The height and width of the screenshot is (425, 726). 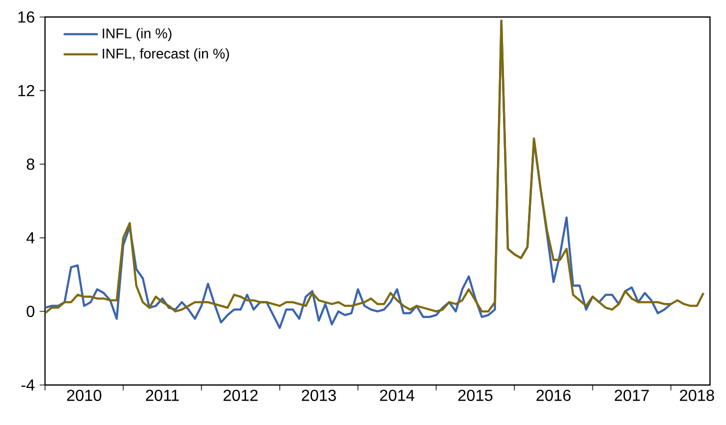 I want to click on x-tick-label: 2011, so click(x=162, y=396).